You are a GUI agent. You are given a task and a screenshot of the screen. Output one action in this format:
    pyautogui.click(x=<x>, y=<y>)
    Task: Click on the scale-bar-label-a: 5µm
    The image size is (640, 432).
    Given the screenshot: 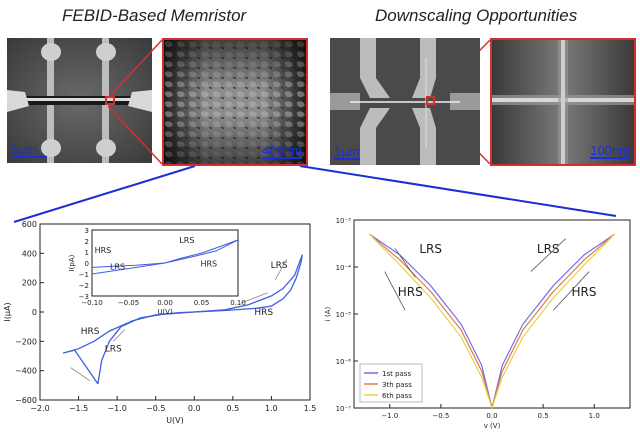 What is the action you would take?
    pyautogui.click(x=24, y=149)
    